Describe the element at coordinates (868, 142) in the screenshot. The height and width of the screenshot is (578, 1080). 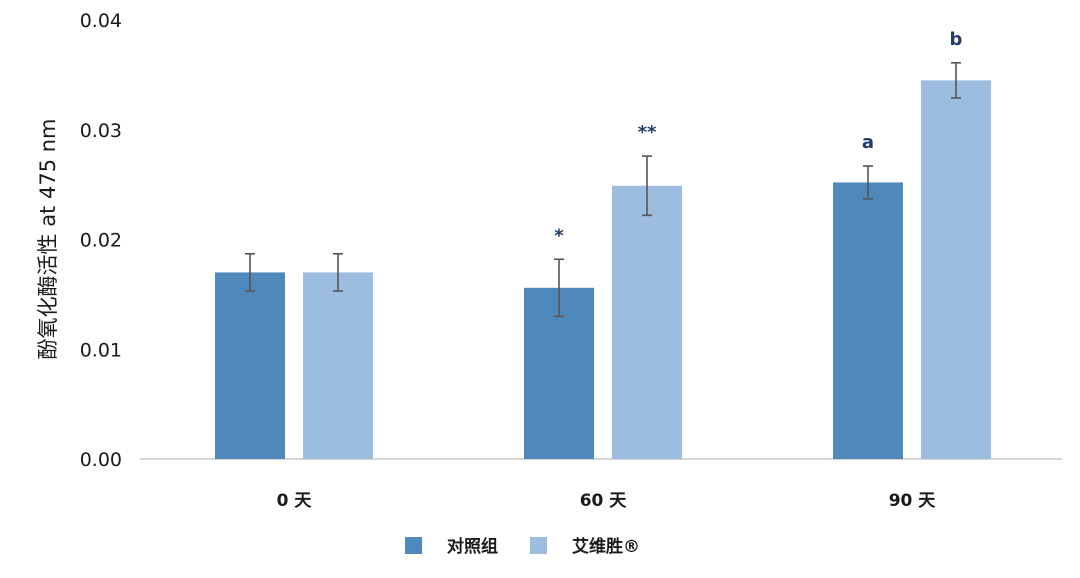
I see `significance-label: a` at that location.